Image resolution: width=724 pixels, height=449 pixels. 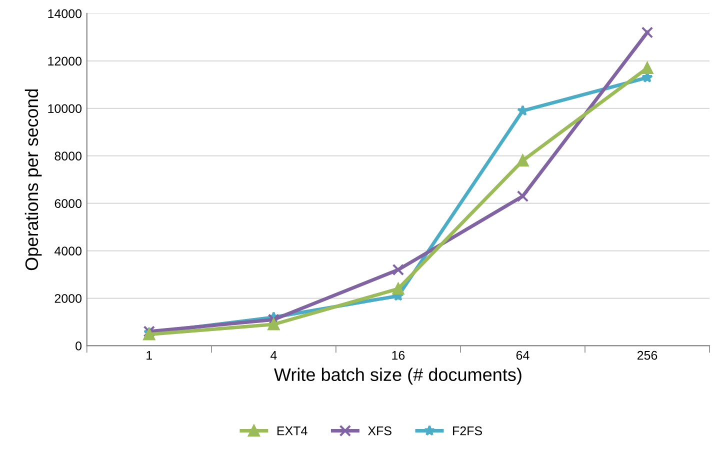 What do you see at coordinates (149, 355) in the screenshot?
I see `x-tick-label: 1` at bounding box center [149, 355].